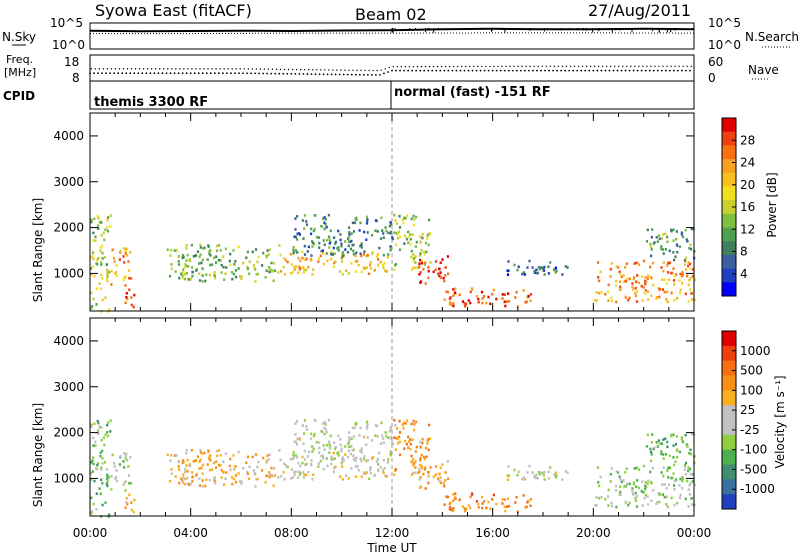 This screenshot has width=800, height=554. Describe the element at coordinates (753, 469) in the screenshot. I see `colorbar-tick-label: -500` at that location.